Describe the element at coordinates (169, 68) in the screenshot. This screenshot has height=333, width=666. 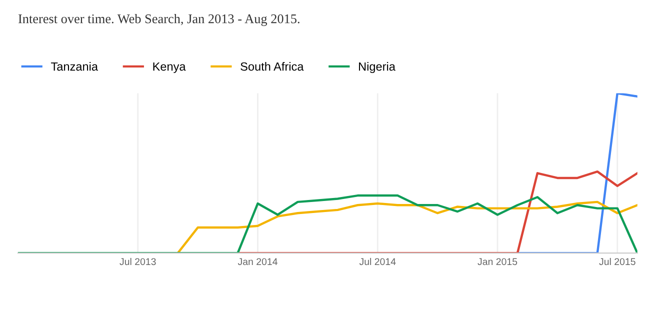
I see `legend-label: Kenya` at that location.